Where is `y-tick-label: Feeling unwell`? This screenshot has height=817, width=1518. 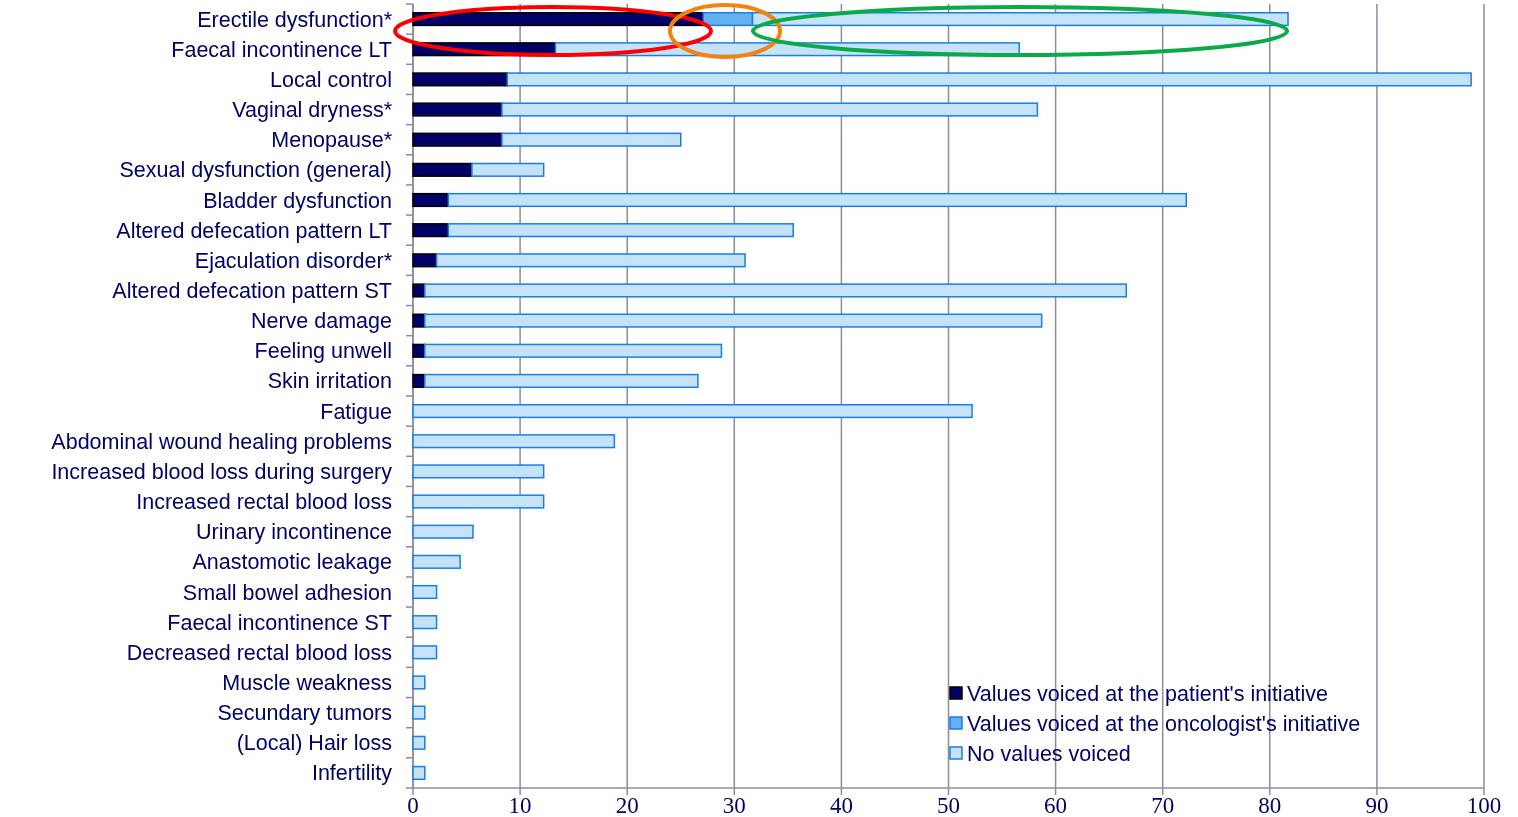 y-tick-label: Feeling unwell is located at coordinates (323, 351).